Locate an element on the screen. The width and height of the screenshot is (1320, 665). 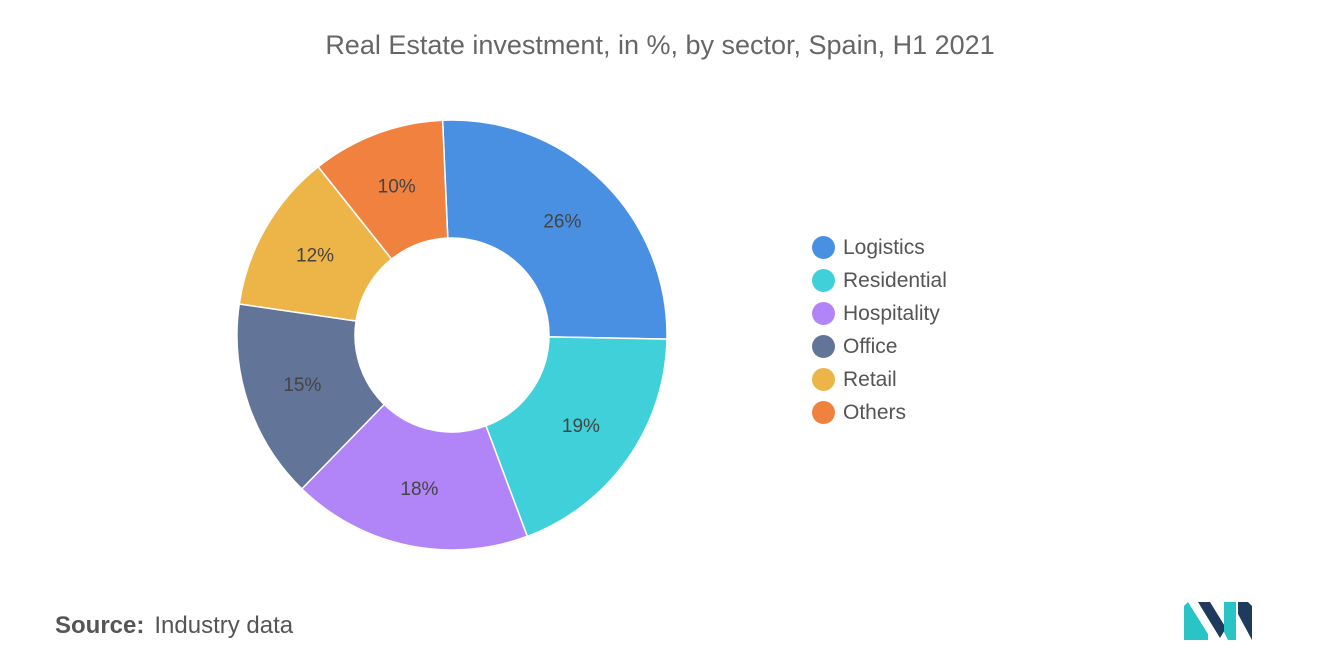
source-note: Source: Industry data is located at coordinates (174, 626).